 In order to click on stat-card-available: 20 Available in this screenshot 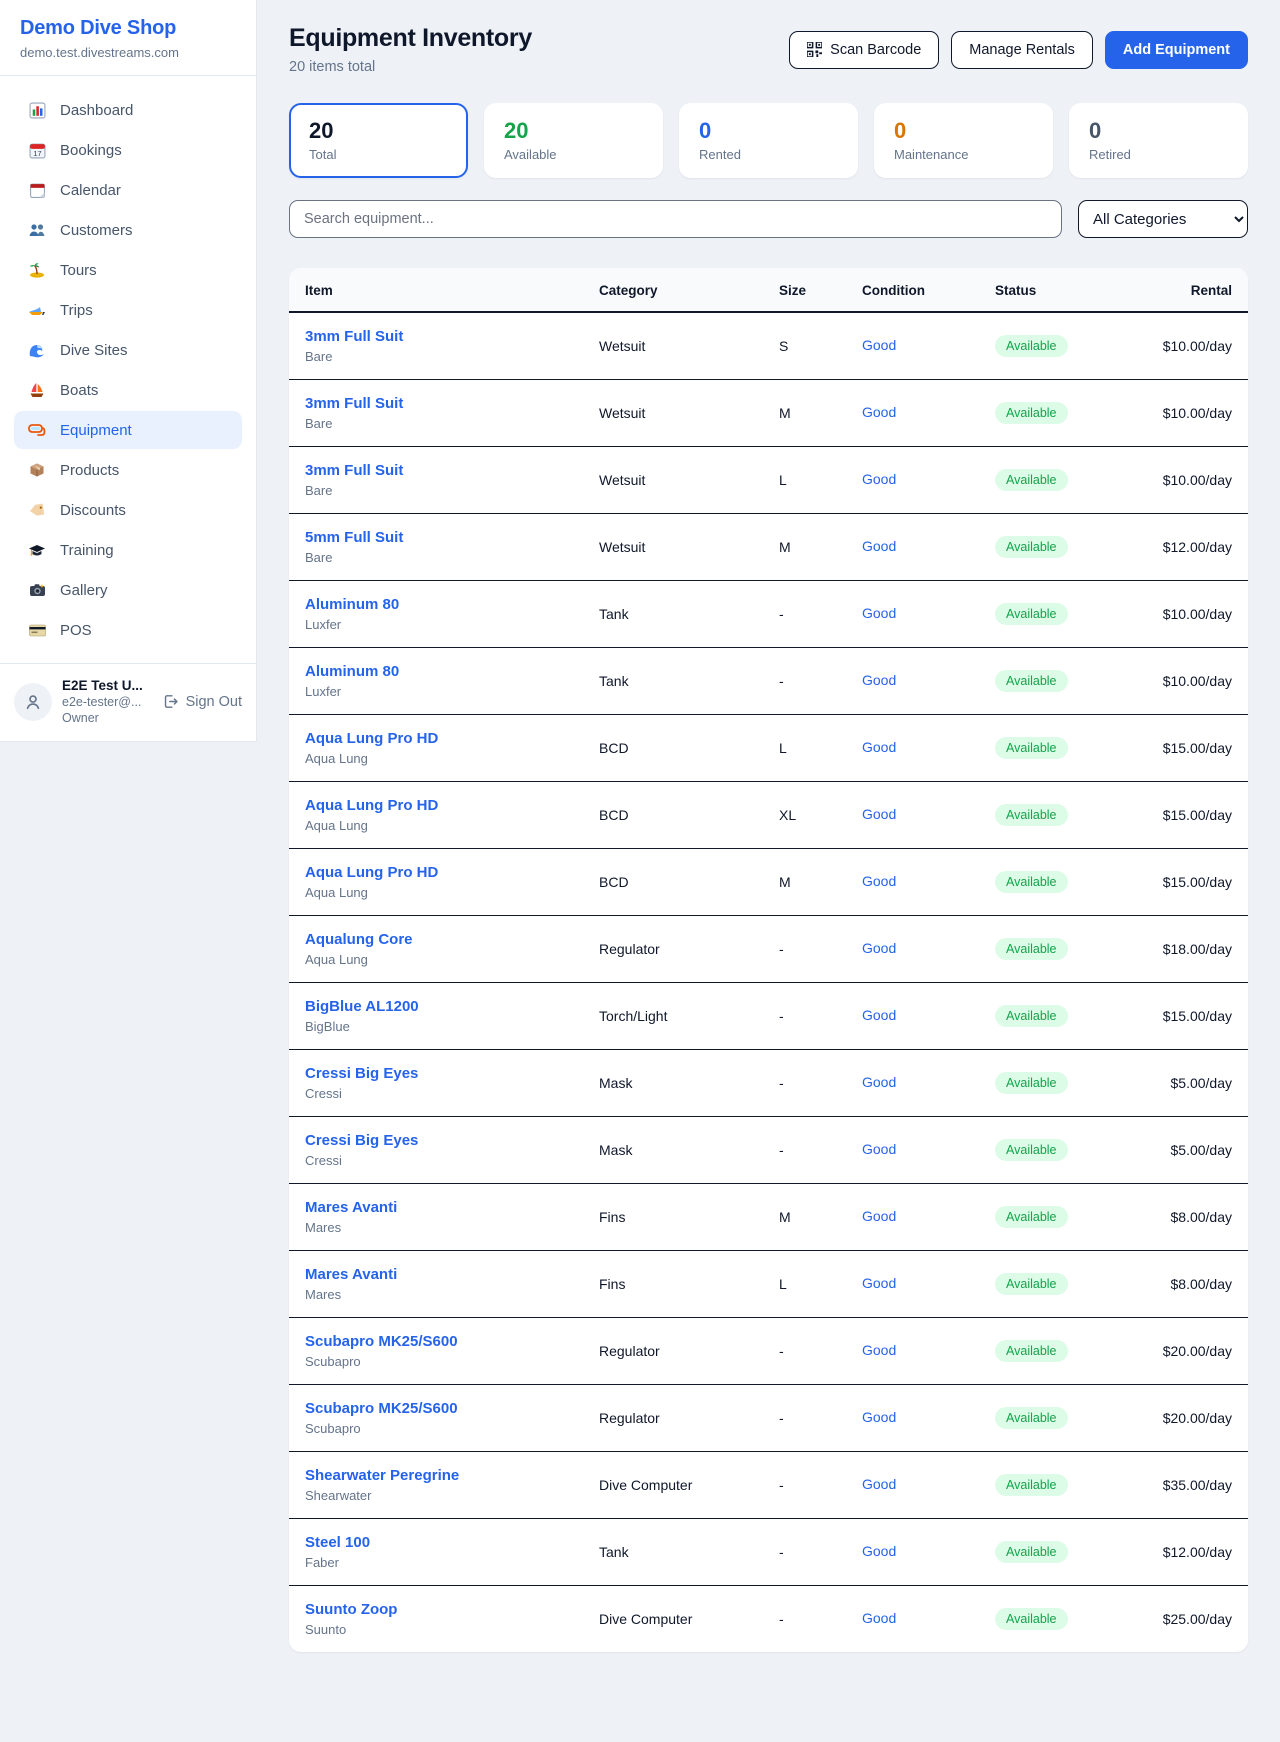, I will do `click(573, 140)`.